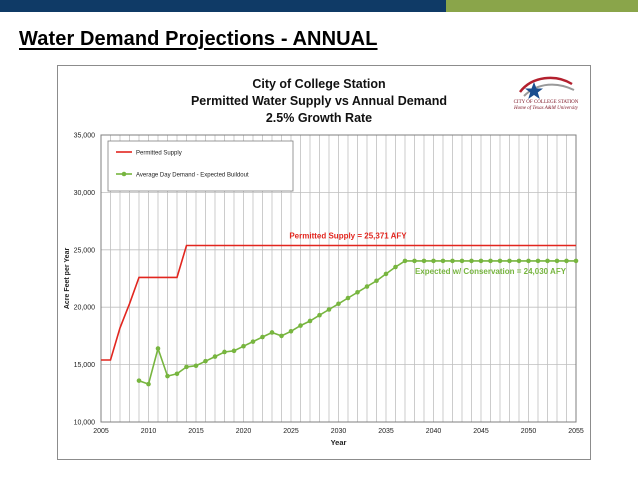 The height and width of the screenshot is (478, 638). What do you see at coordinates (149, 431) in the screenshot?
I see `x-tick-label: 2010` at bounding box center [149, 431].